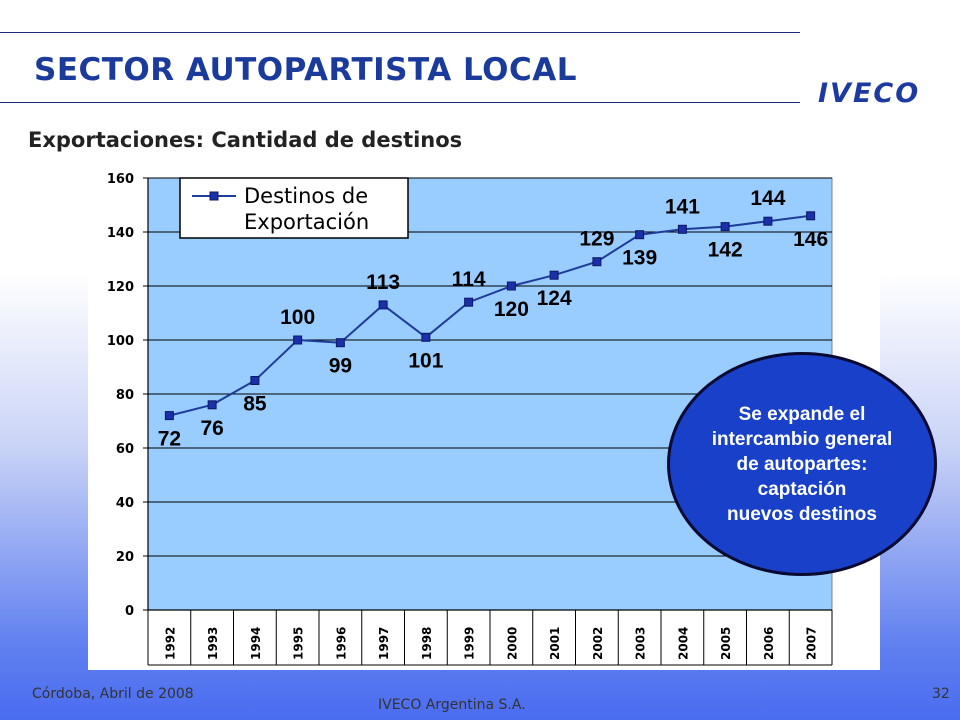 This screenshot has width=960, height=720. What do you see at coordinates (211, 428) in the screenshot?
I see `data-label: 76` at bounding box center [211, 428].